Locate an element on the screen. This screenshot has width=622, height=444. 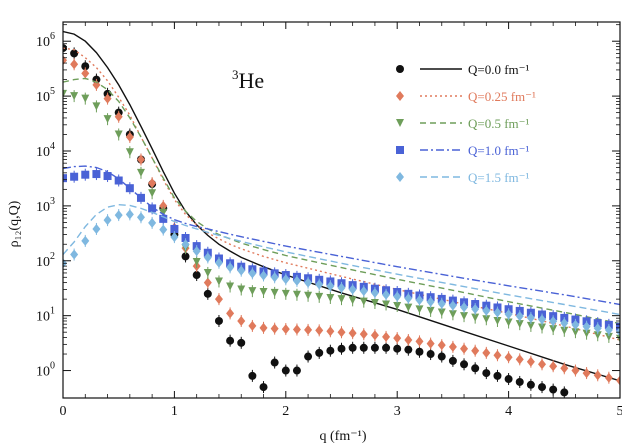
x-tick-label: 1 is located at coordinates (174, 411).